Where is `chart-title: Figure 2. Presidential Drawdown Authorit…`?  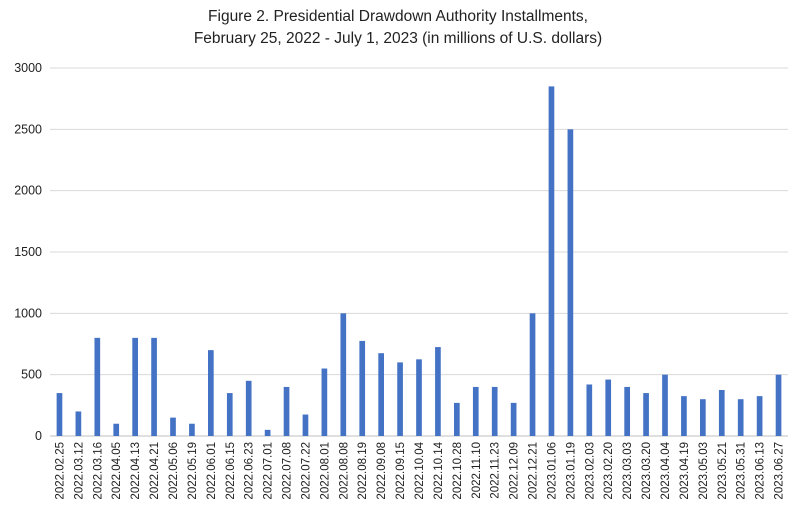 chart-title: Figure 2. Presidential Drawdown Authorit… is located at coordinates (398, 16).